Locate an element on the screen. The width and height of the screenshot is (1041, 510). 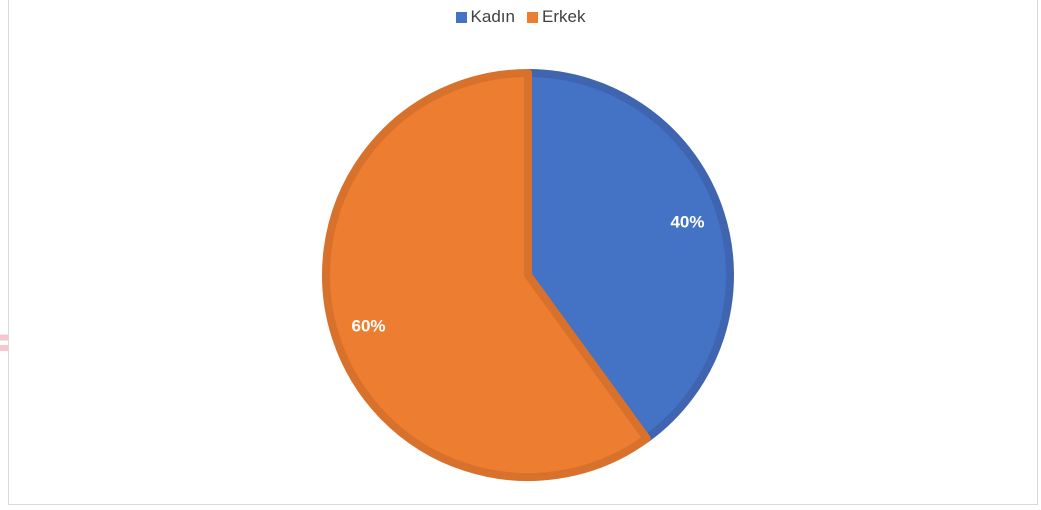
pie-slice-label-1: 60% is located at coordinates (369, 325).